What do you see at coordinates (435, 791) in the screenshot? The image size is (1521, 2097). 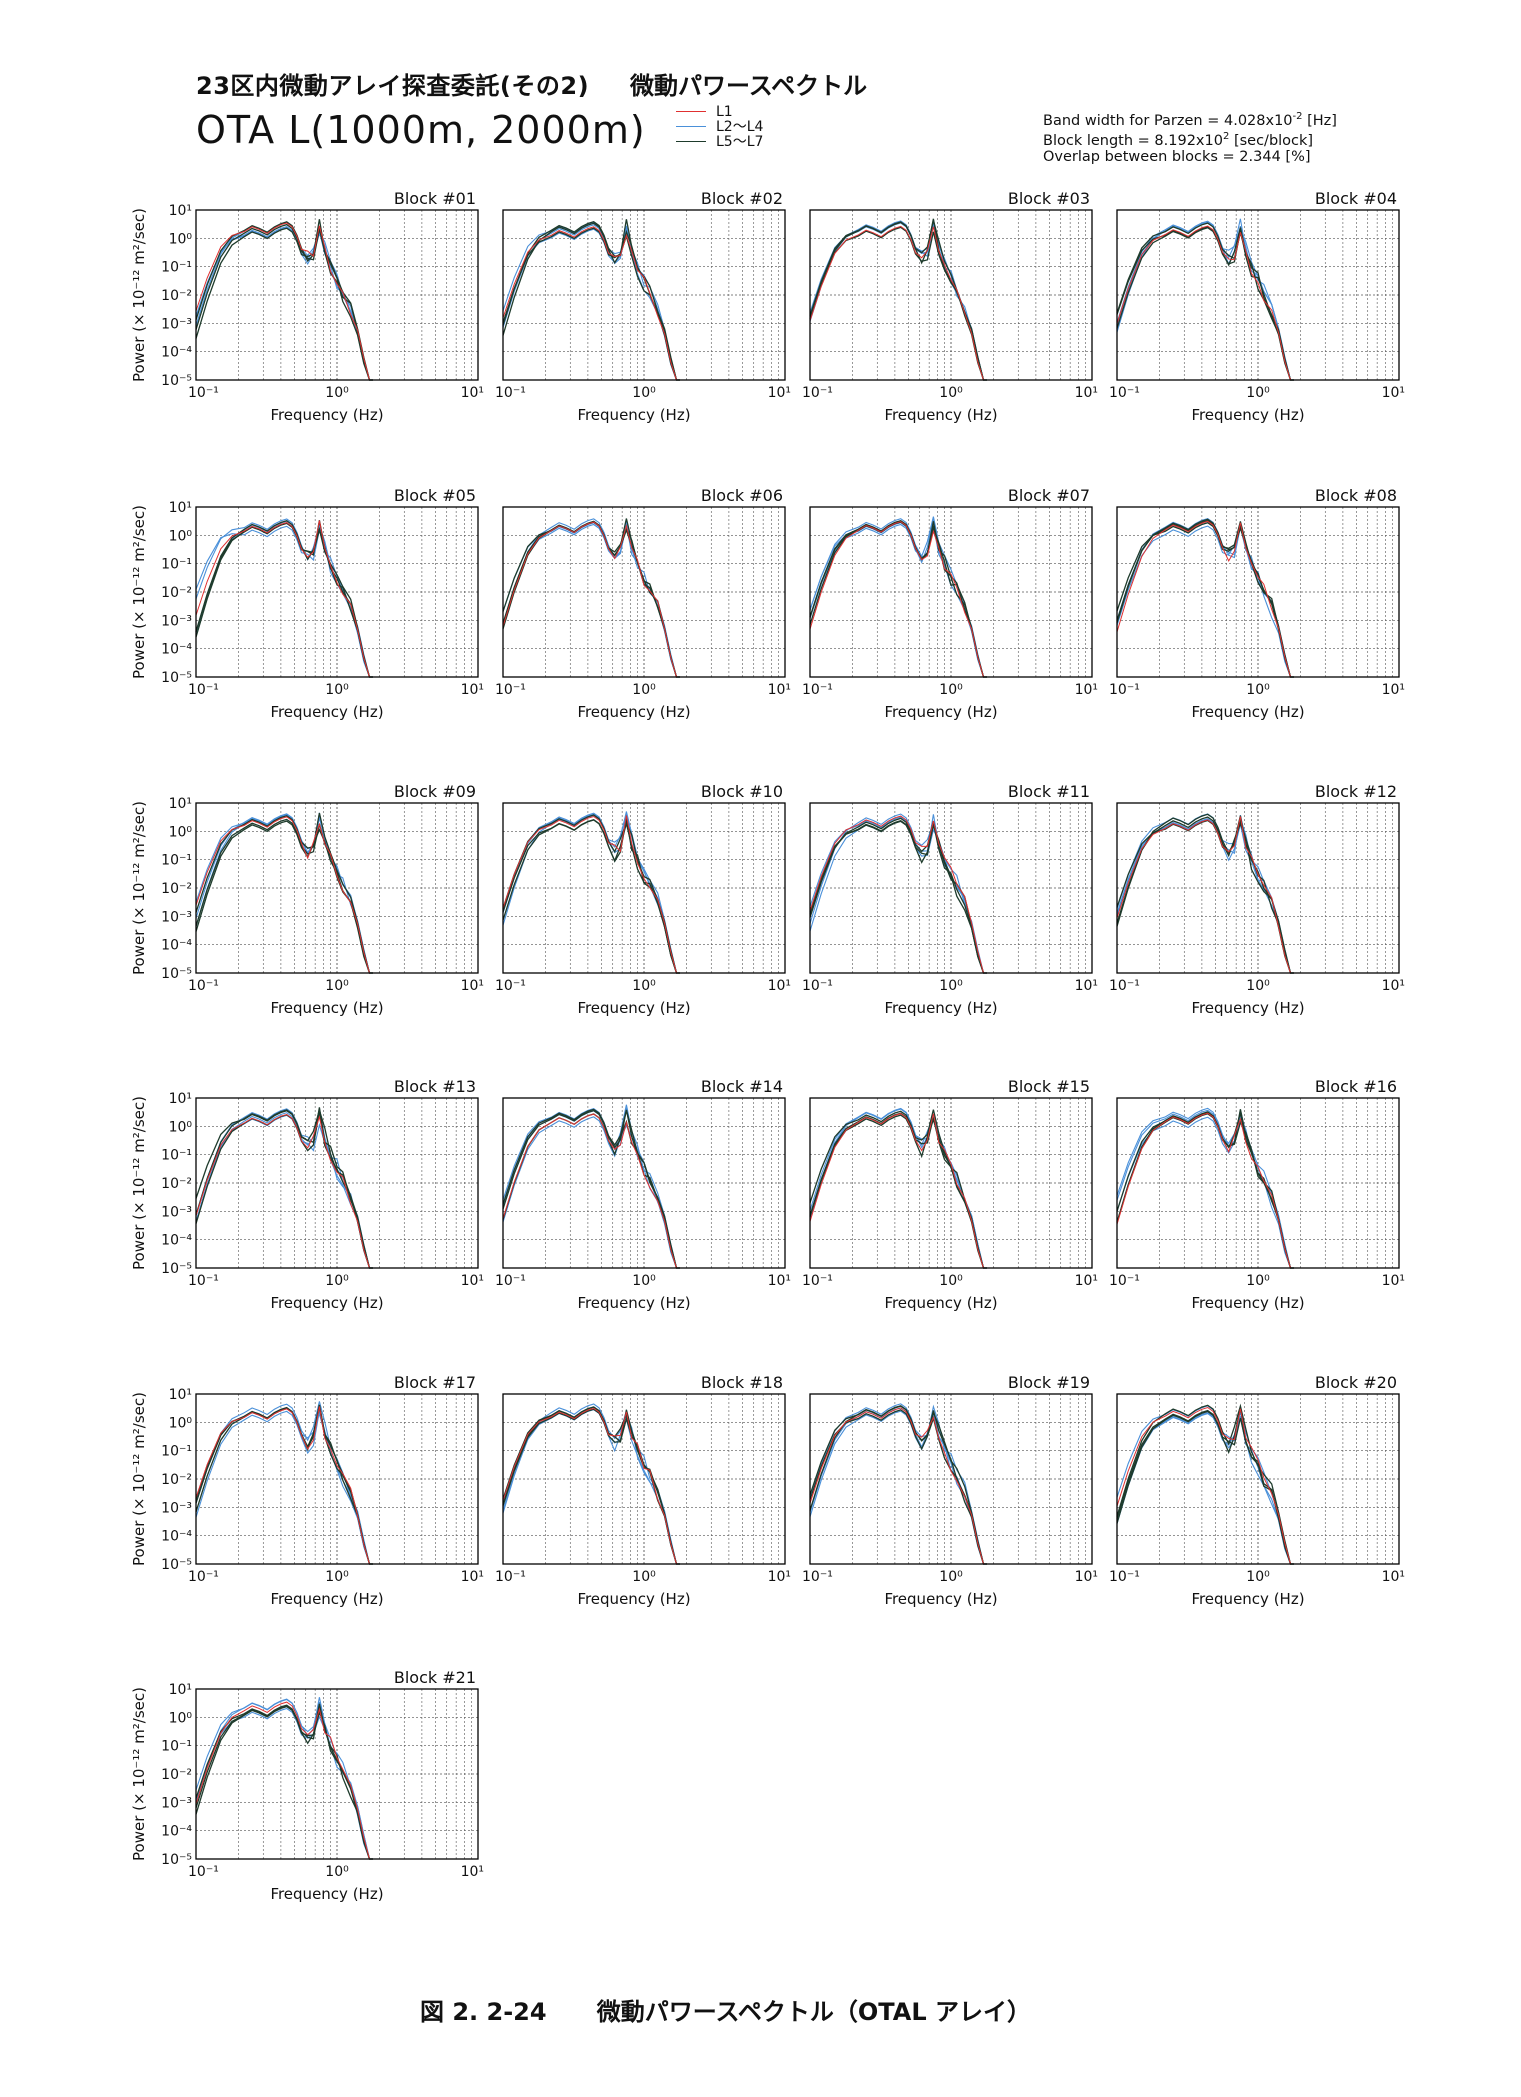 I see `block-title: Block #09` at bounding box center [435, 791].